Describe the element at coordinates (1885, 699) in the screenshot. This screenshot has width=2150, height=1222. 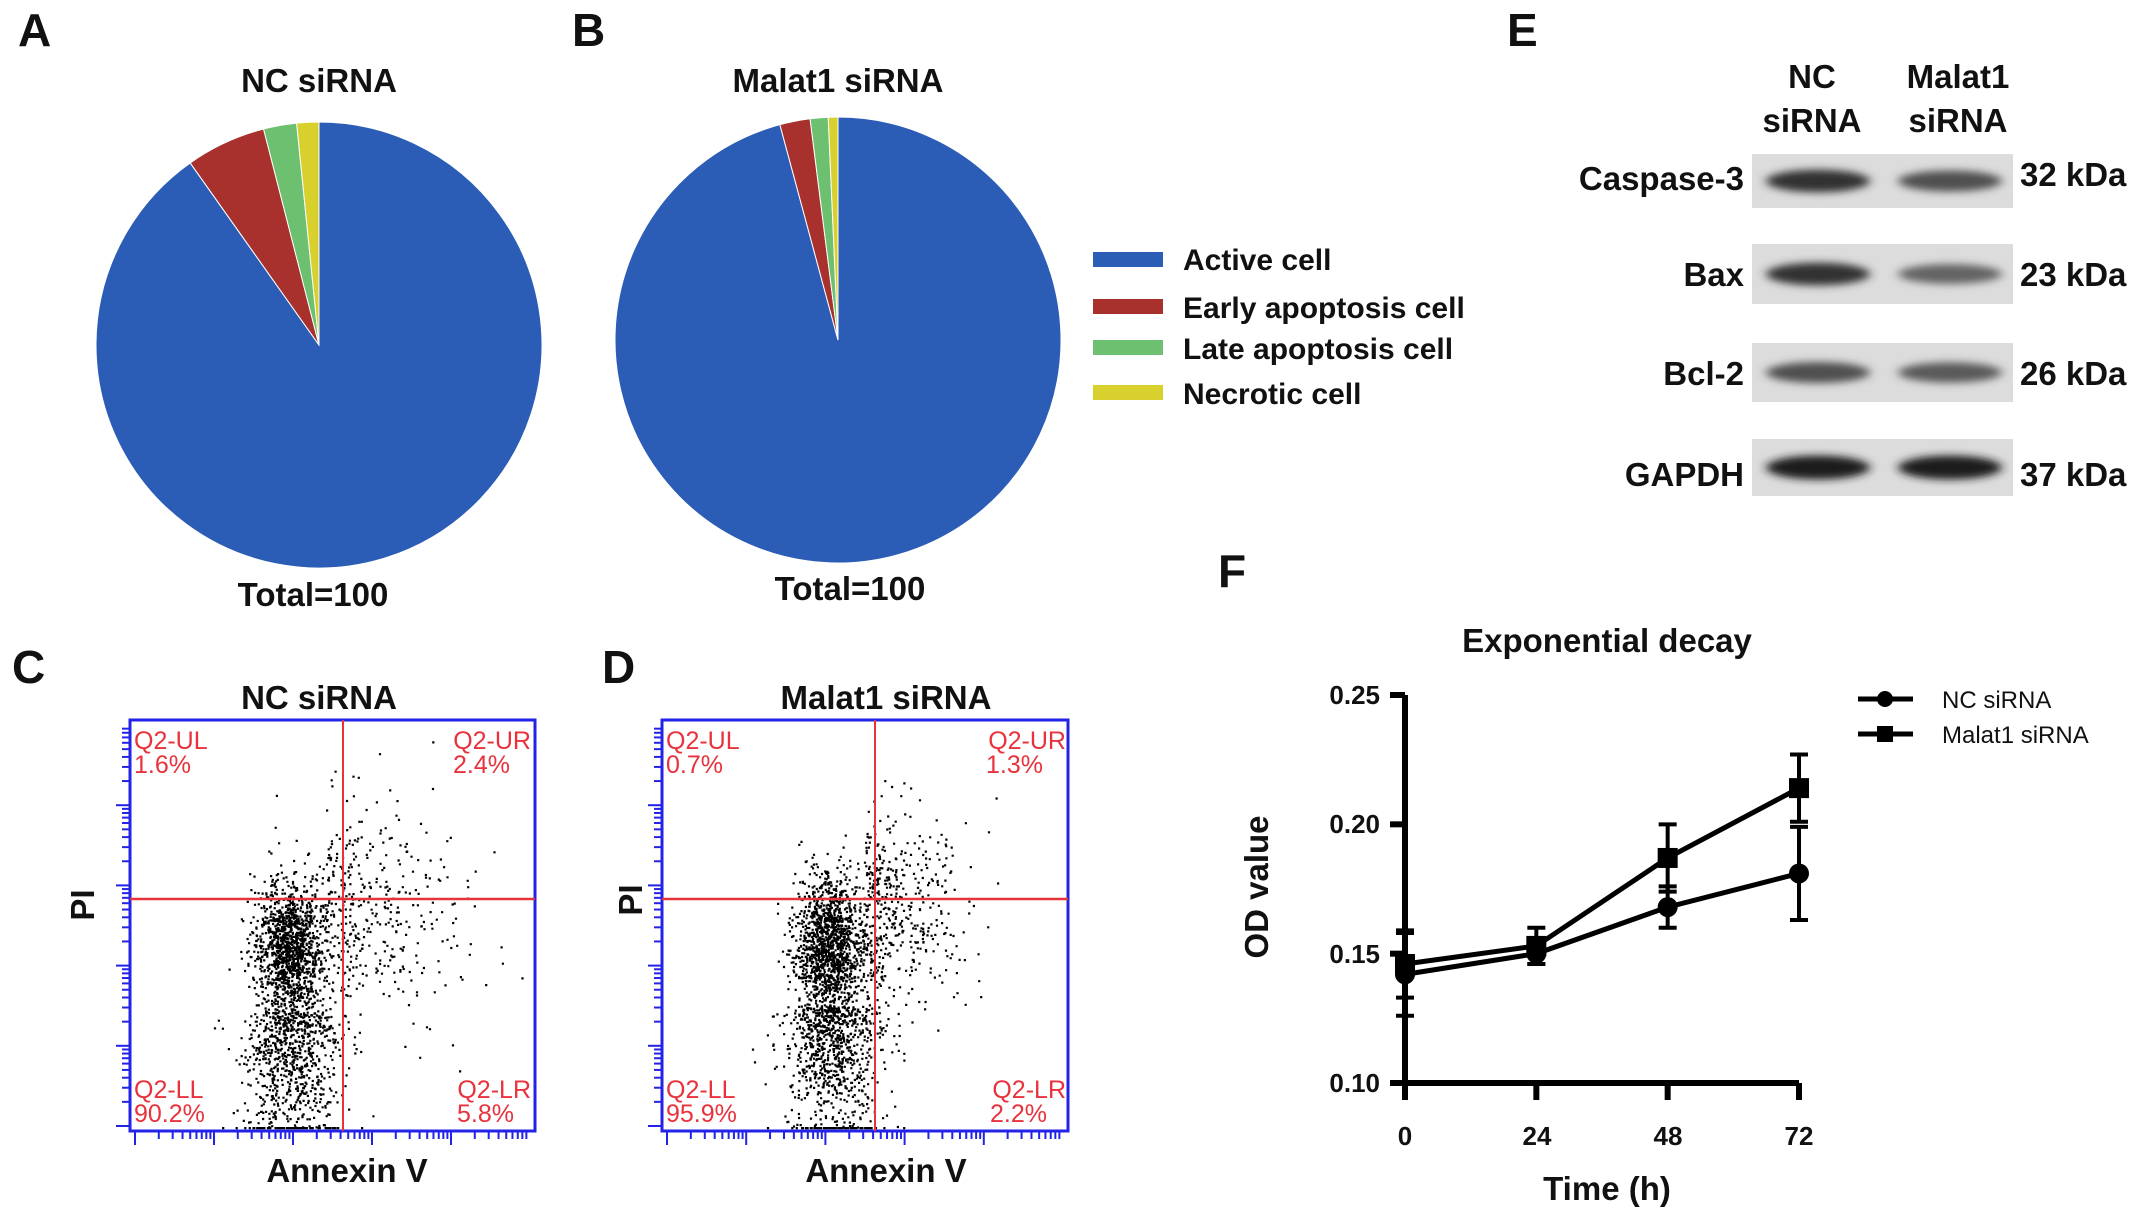
I see `legend-marker-circle` at that location.